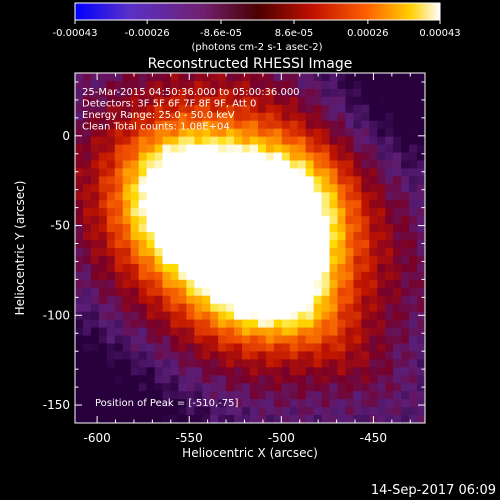  Describe the element at coordinates (96, 438) in the screenshot. I see `x-tick-label: -600` at that location.